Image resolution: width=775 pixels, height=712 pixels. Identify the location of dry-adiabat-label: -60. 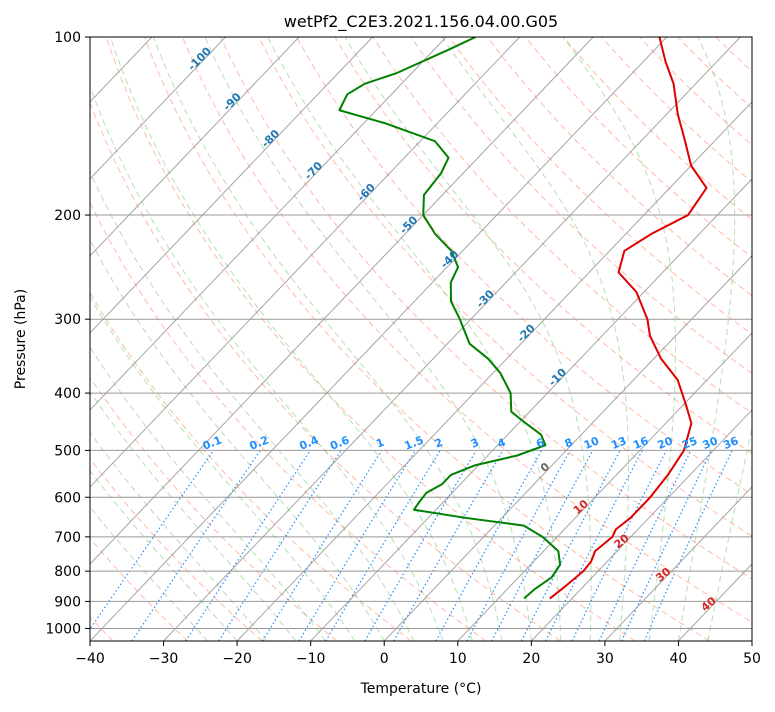
(366, 192).